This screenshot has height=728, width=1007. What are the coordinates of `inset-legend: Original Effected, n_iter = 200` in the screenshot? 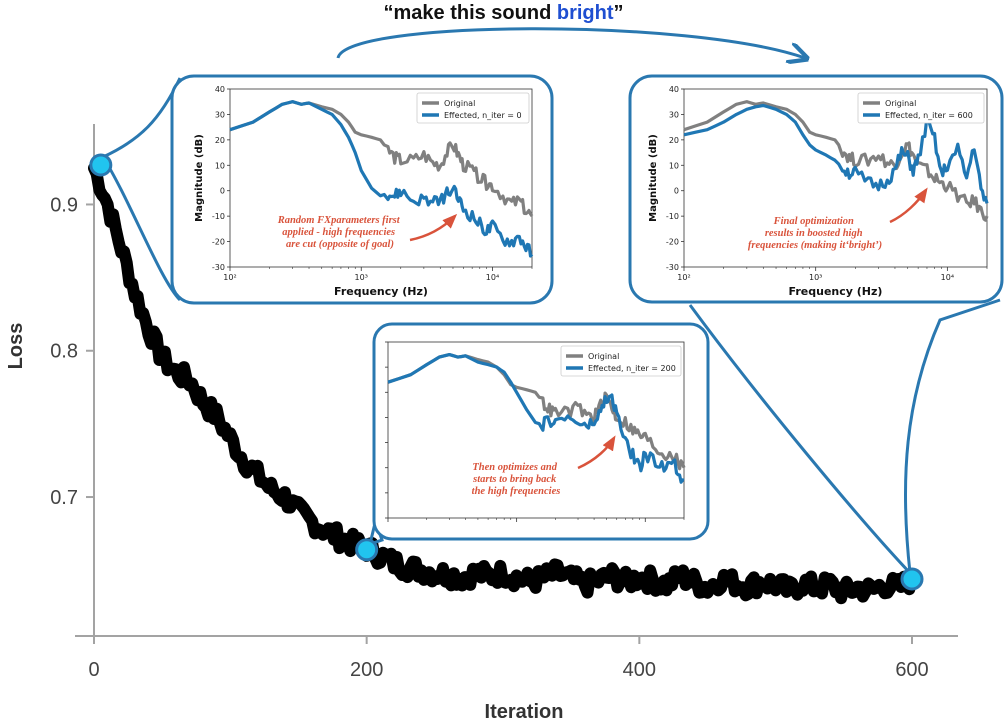 It's located at (621, 361).